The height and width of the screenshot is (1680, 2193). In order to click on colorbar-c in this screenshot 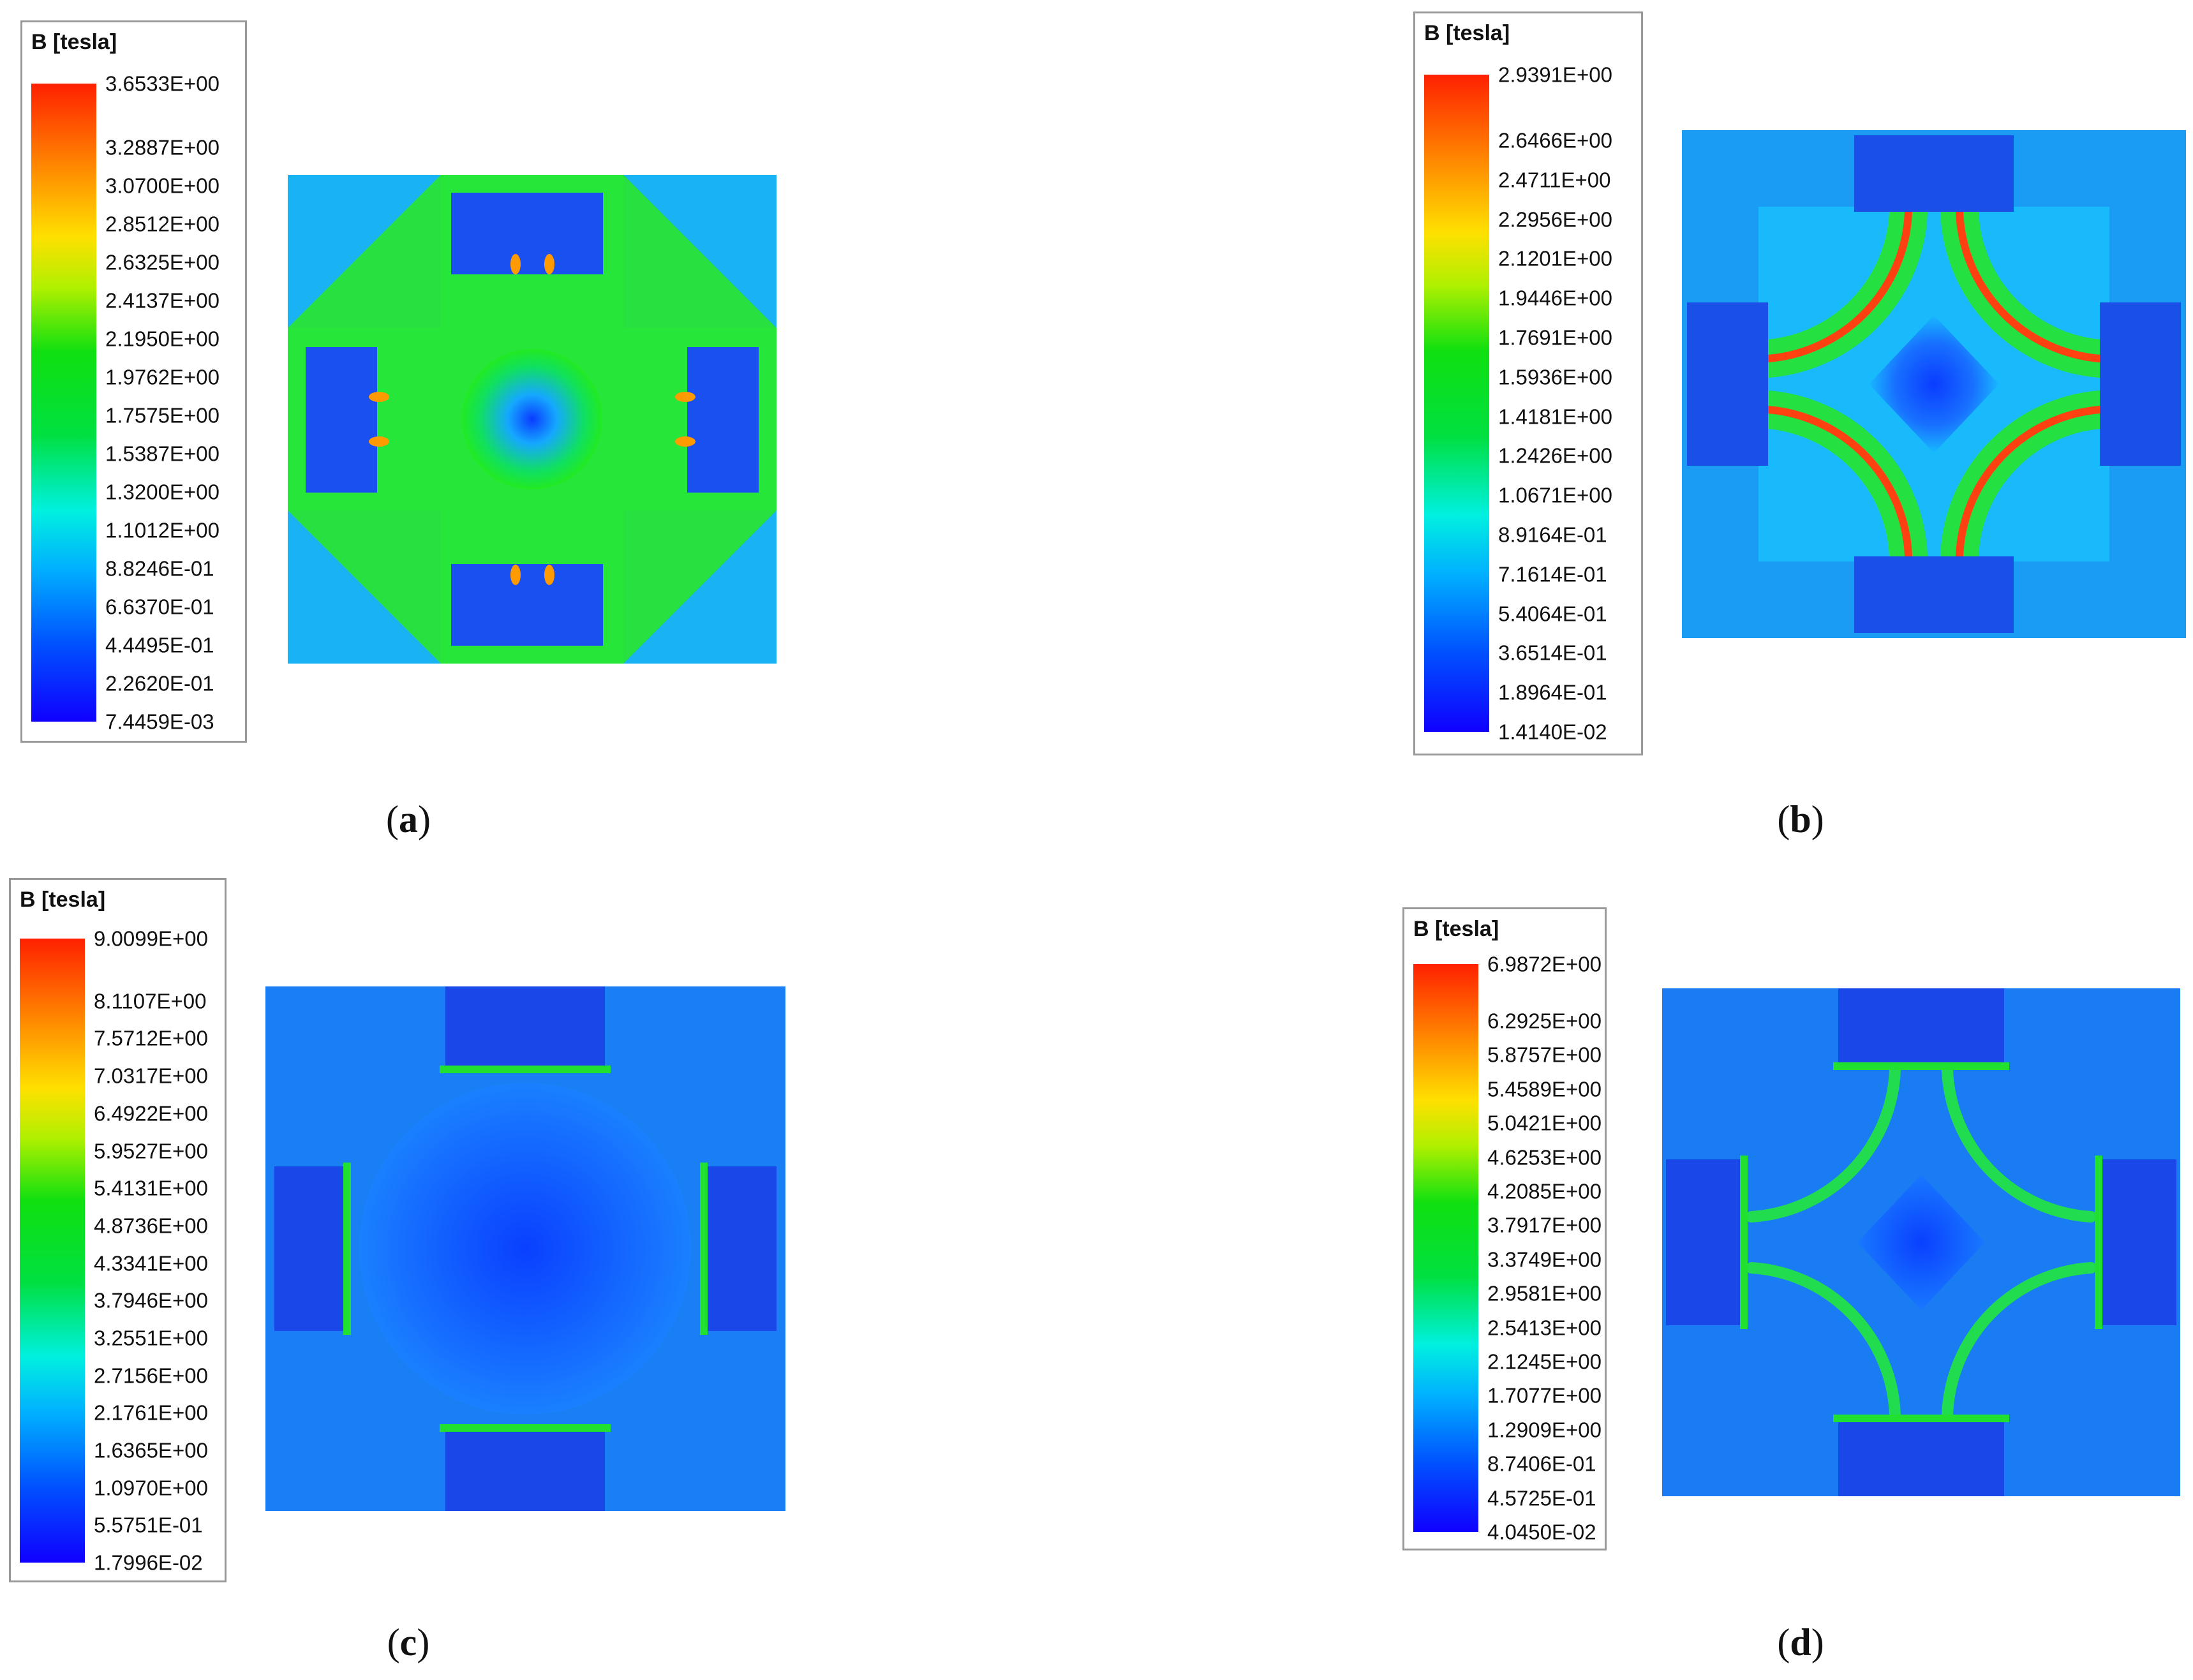, I will do `click(52, 1251)`.